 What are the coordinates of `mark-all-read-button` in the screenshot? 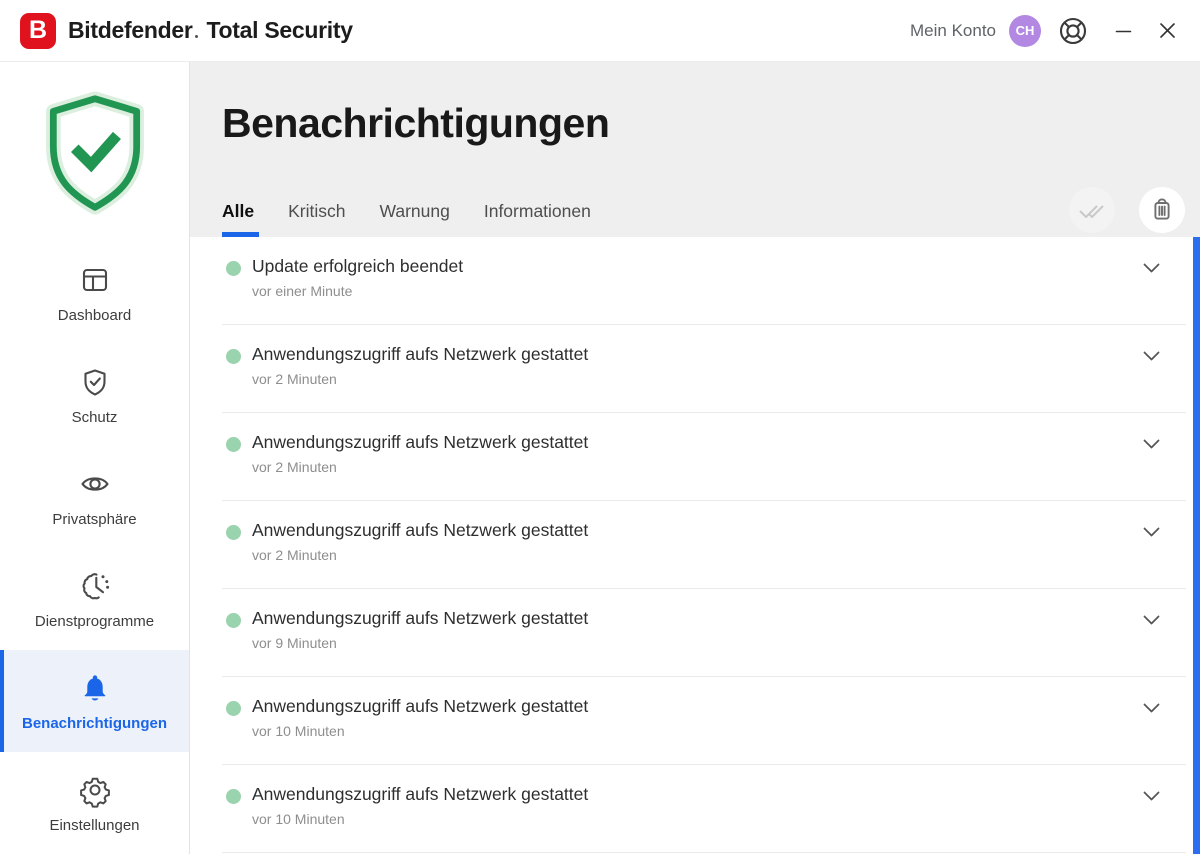 It's located at (1092, 210).